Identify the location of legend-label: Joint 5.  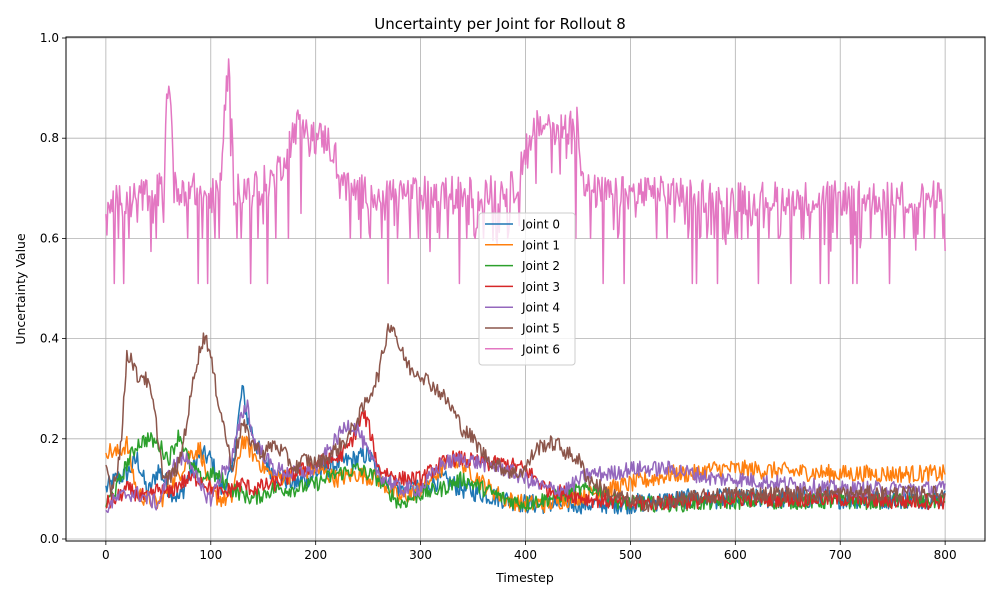
(540, 329).